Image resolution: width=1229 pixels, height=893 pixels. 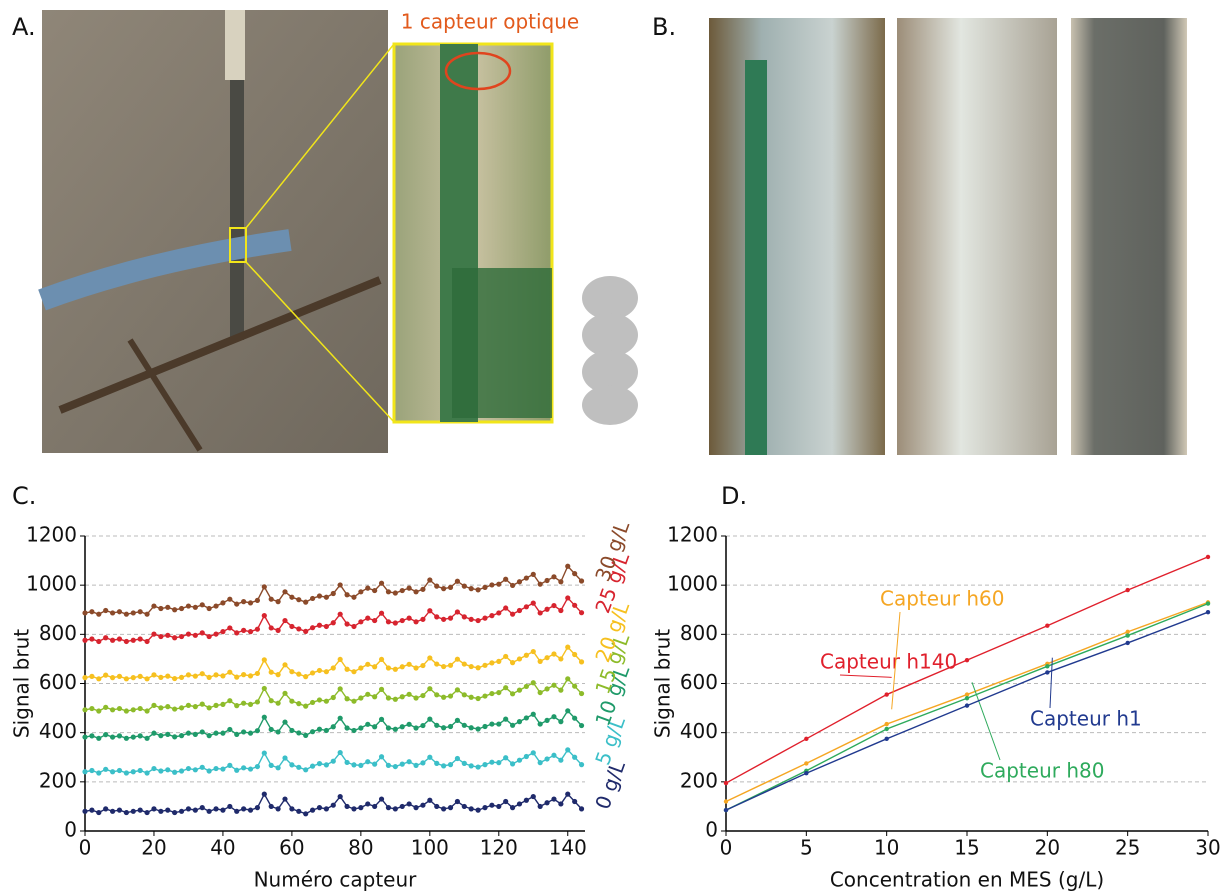 I want to click on series-line, so click(x=333, y=662).